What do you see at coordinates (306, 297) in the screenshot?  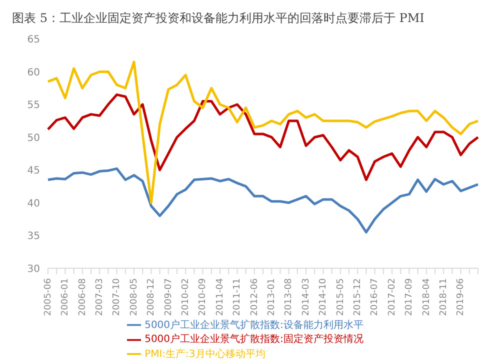 I see `x-tick-label: 2014-03` at bounding box center [306, 297].